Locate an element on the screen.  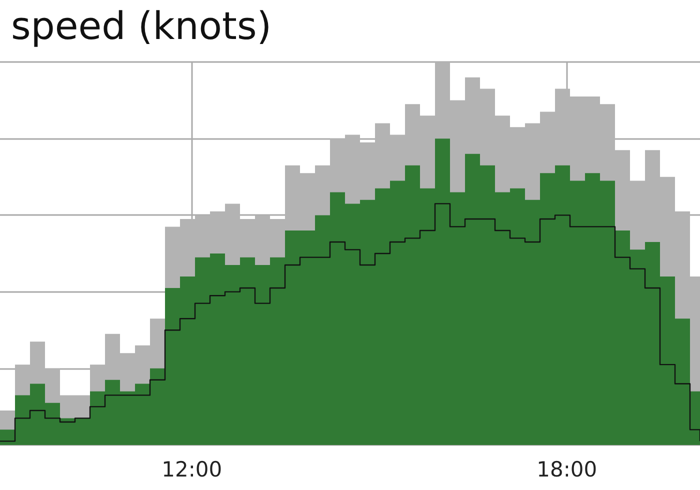
x-tick-label: 12:00 is located at coordinates (192, 470).